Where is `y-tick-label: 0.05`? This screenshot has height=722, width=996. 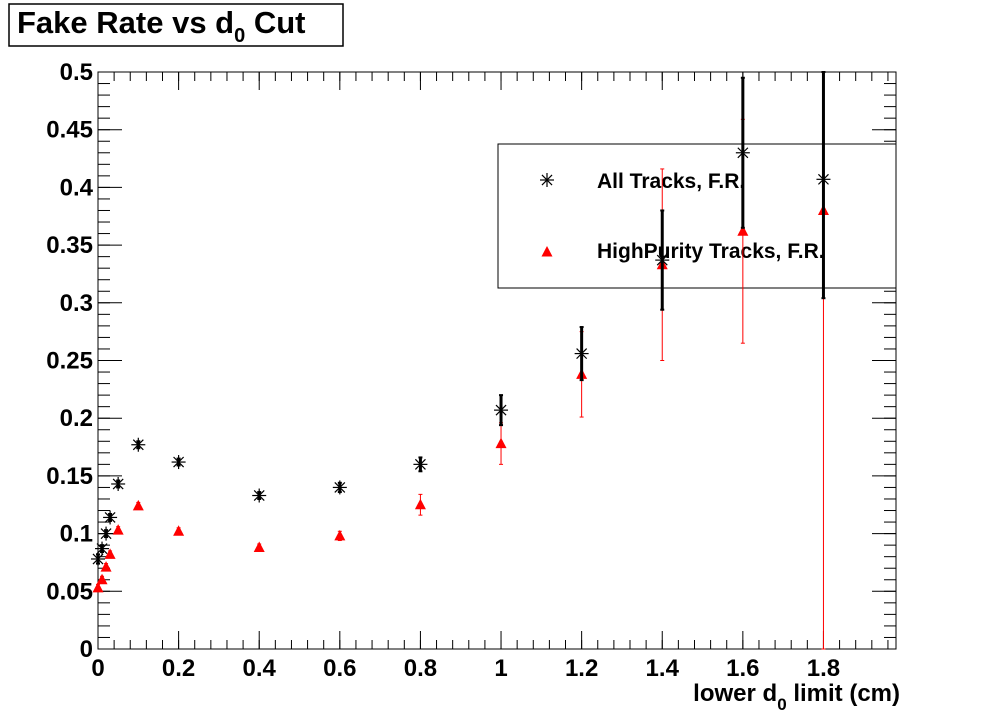 y-tick-label: 0.05 is located at coordinates (69, 591).